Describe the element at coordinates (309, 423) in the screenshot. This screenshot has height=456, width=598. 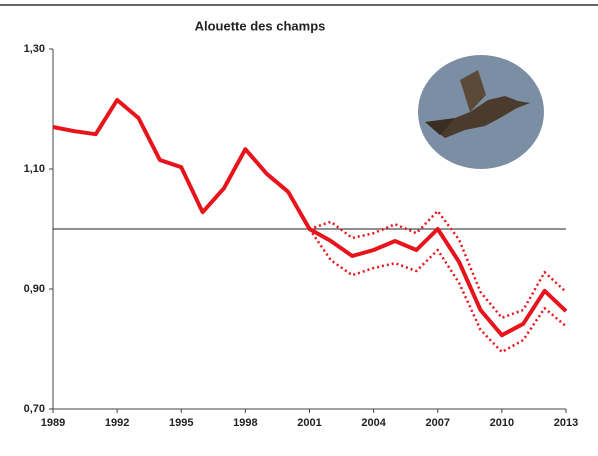
I see `x-tick-label: 2001` at that location.